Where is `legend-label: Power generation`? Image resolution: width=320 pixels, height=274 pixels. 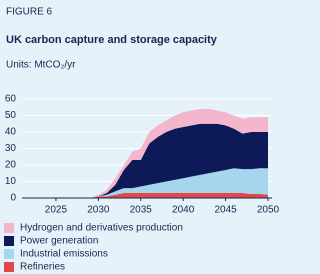 legend-label: Power generation is located at coordinates (59, 241).